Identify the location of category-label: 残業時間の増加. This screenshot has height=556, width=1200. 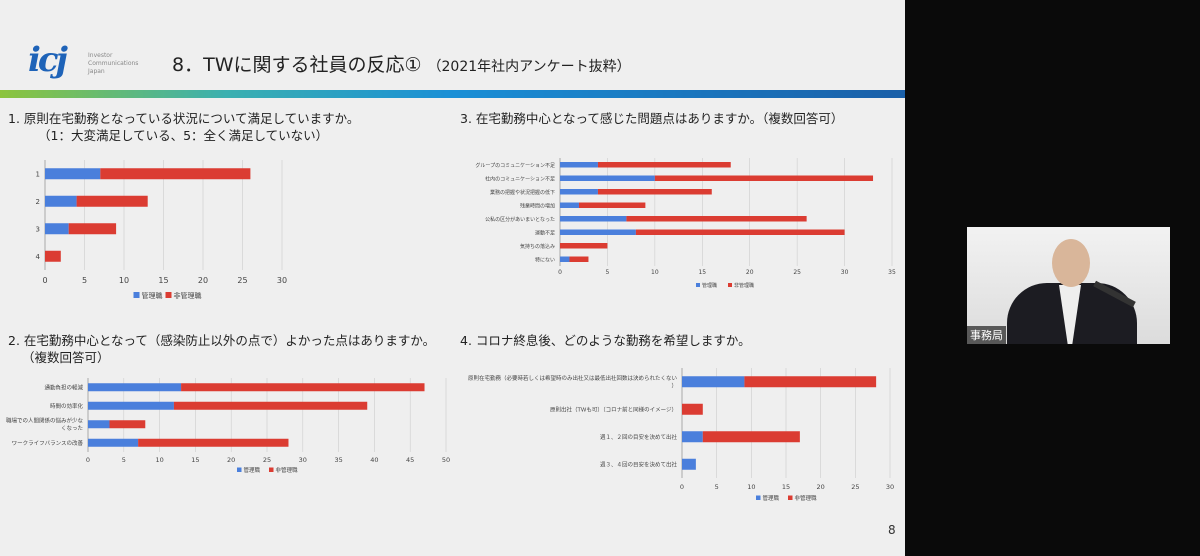
(537, 205).